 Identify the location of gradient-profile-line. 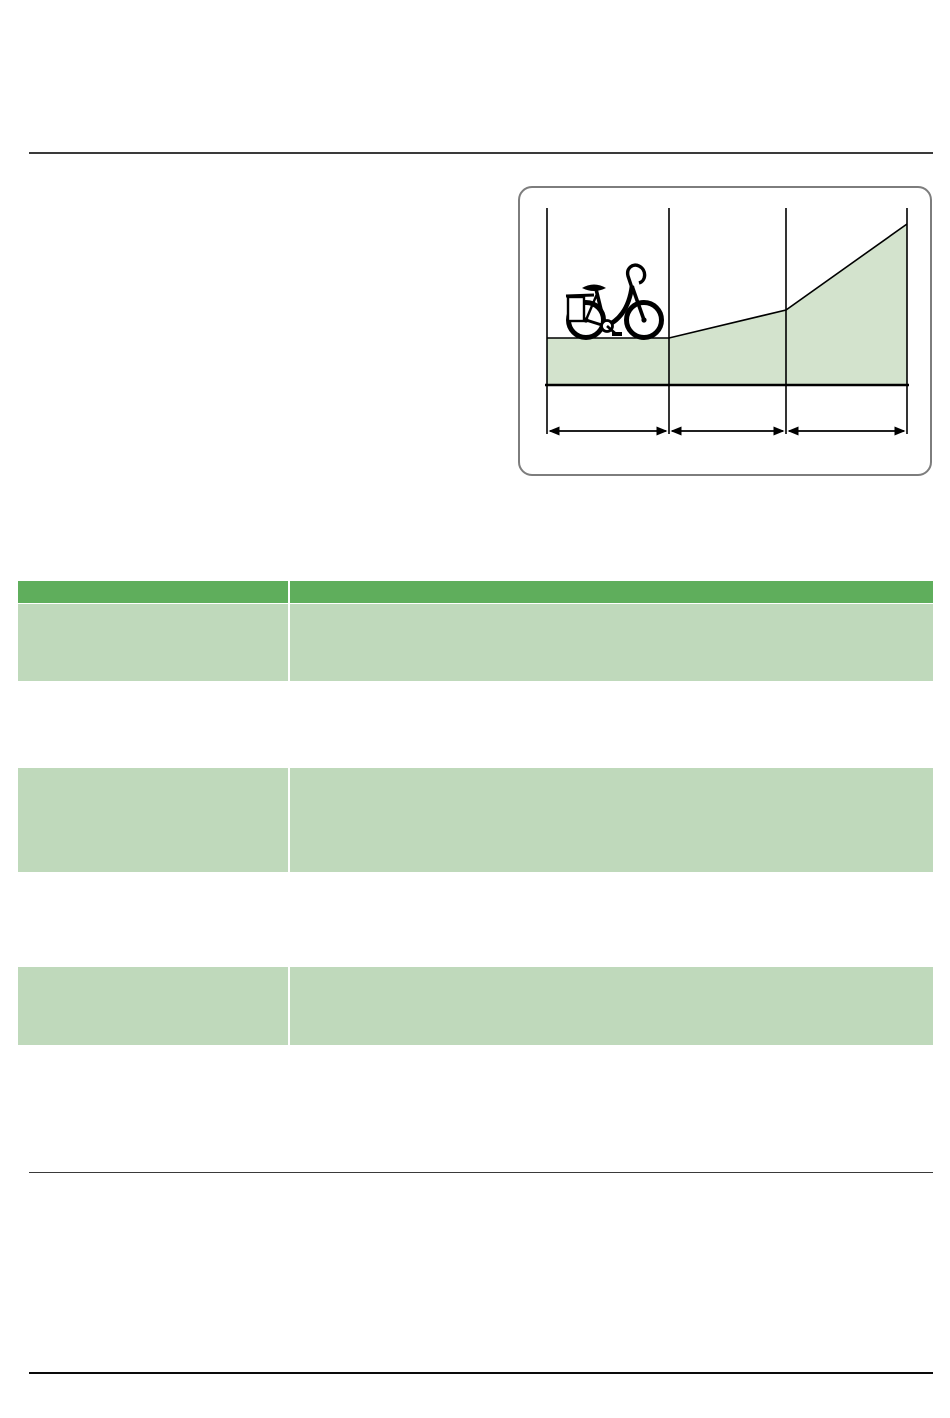
(727, 281).